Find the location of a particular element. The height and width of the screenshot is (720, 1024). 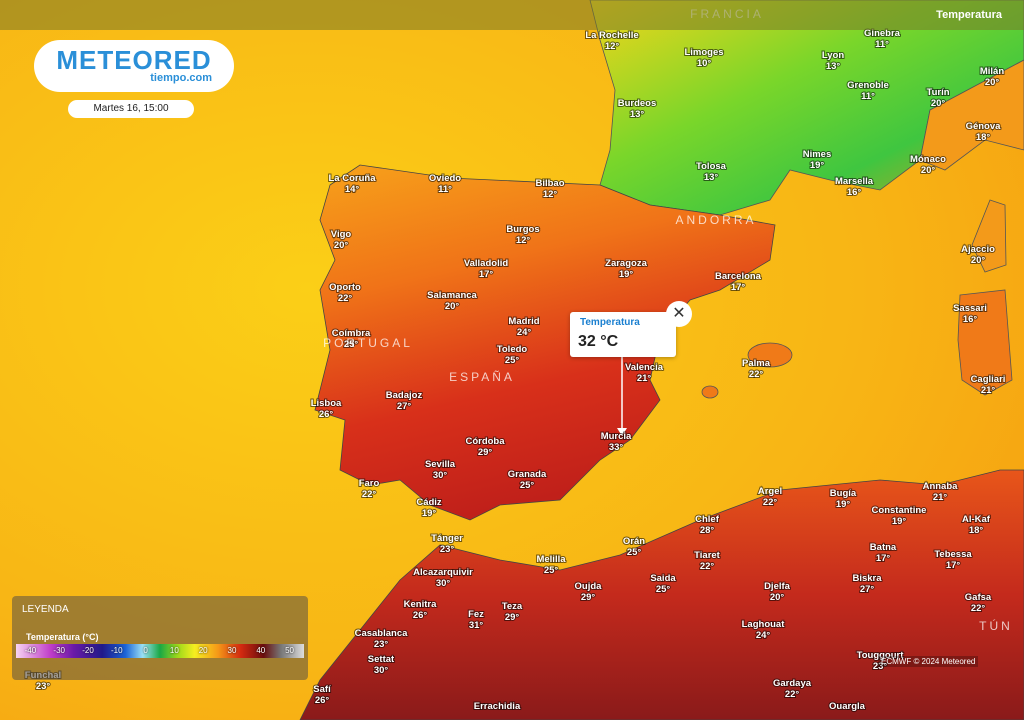

city-temp: 29° is located at coordinates (512, 617).